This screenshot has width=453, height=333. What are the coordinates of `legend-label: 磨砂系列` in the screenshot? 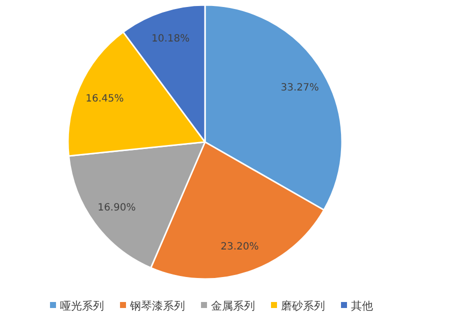 It's located at (303, 306).